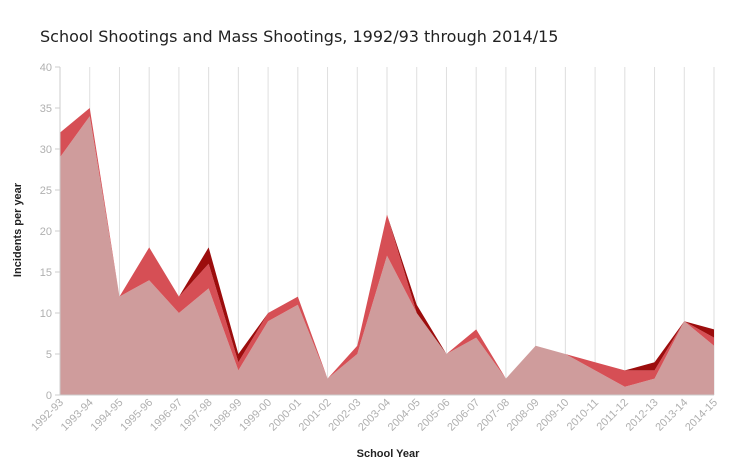 The height and width of the screenshot is (471, 735). What do you see at coordinates (552, 415) in the screenshot?
I see `x-tick-label: 2009-10` at bounding box center [552, 415].